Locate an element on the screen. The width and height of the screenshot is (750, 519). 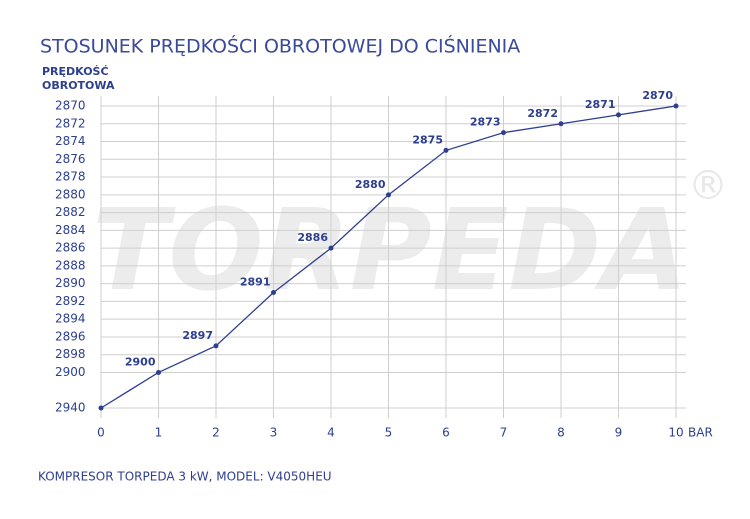
x-tick-label: 9 is located at coordinates (619, 433).